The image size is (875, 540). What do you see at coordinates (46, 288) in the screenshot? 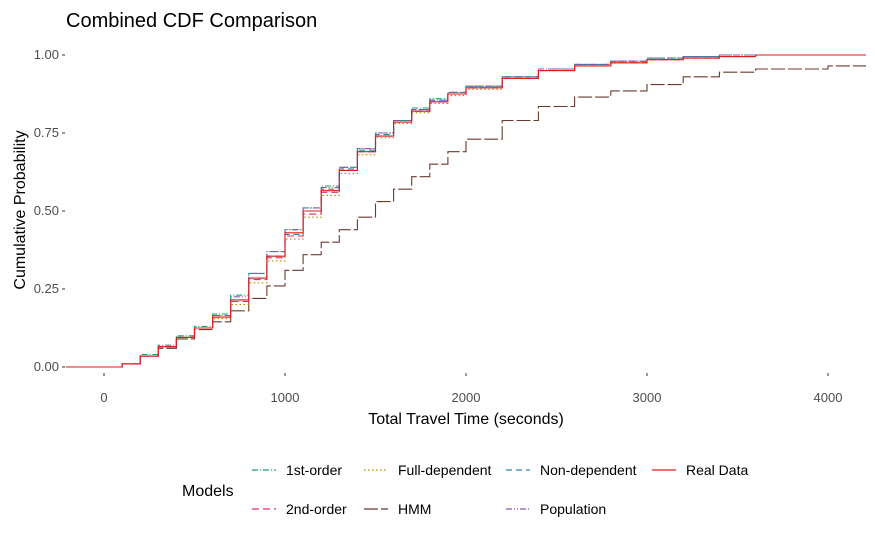
I see `y-tick-label: 0.25` at bounding box center [46, 288].